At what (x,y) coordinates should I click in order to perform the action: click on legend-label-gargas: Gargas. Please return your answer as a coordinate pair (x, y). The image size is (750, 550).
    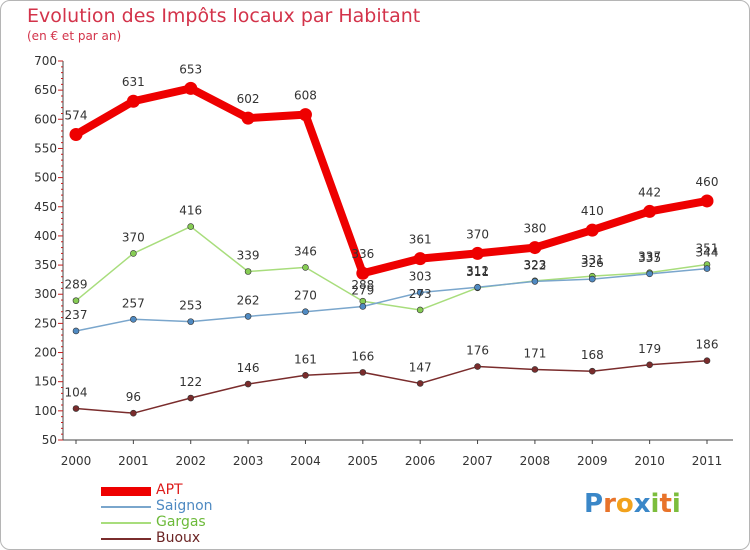
    Looking at the image, I should click on (181, 522).